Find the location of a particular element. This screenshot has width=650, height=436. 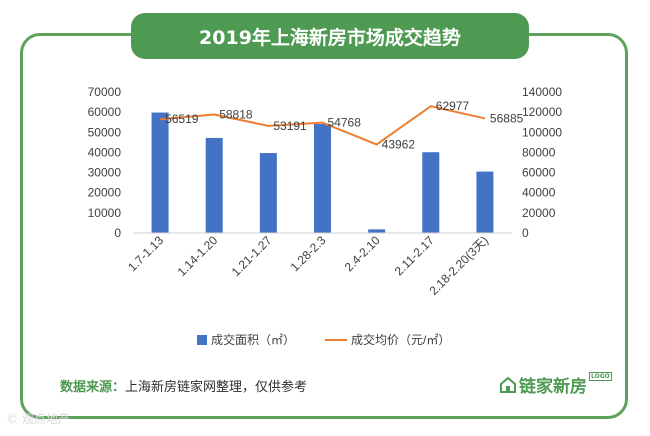

source-note: 数据来源：上海新房链家网整理，仅供参考 is located at coordinates (183, 385).